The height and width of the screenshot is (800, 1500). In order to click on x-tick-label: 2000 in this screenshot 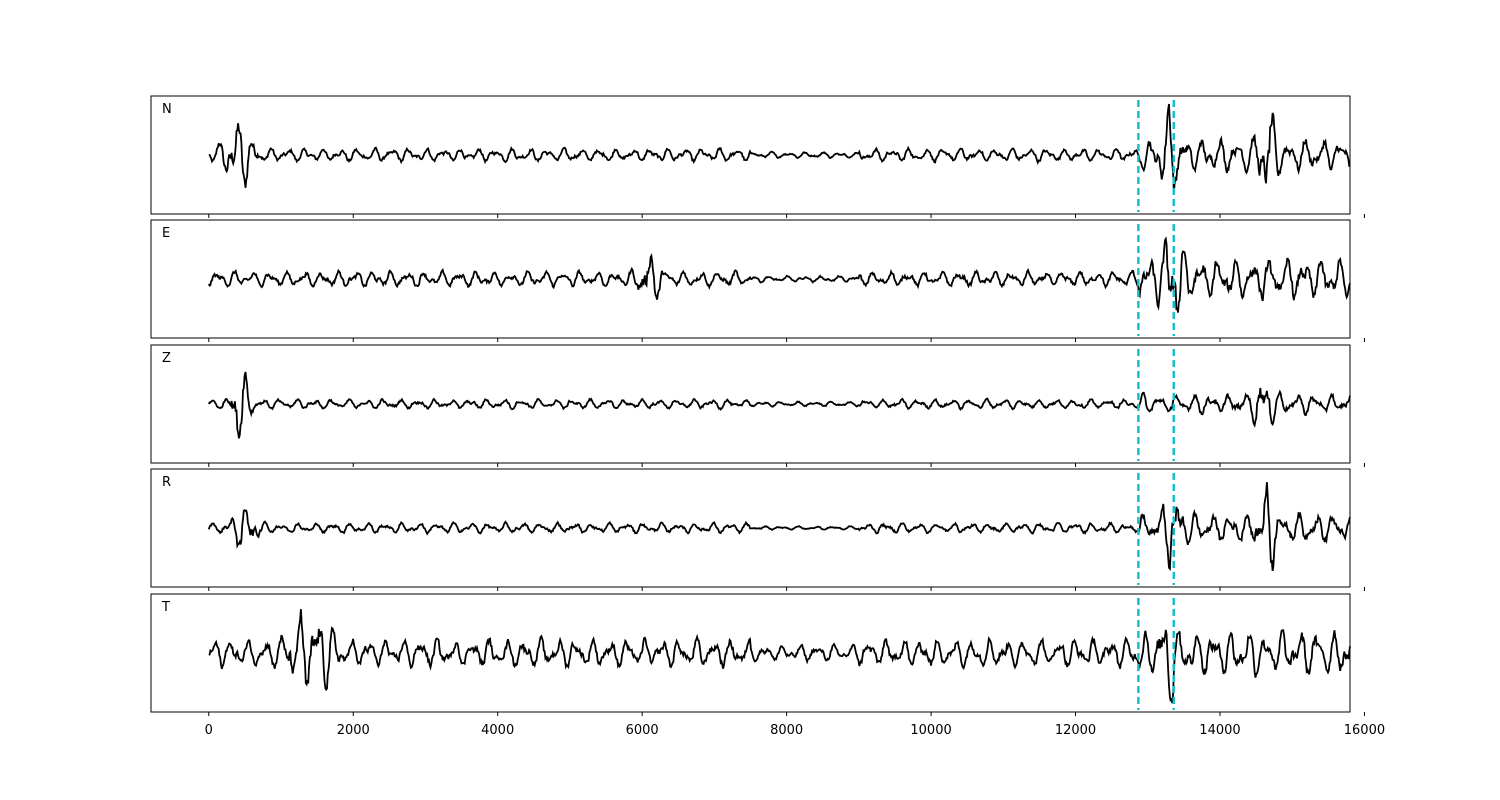, I will do `click(353, 730)`.